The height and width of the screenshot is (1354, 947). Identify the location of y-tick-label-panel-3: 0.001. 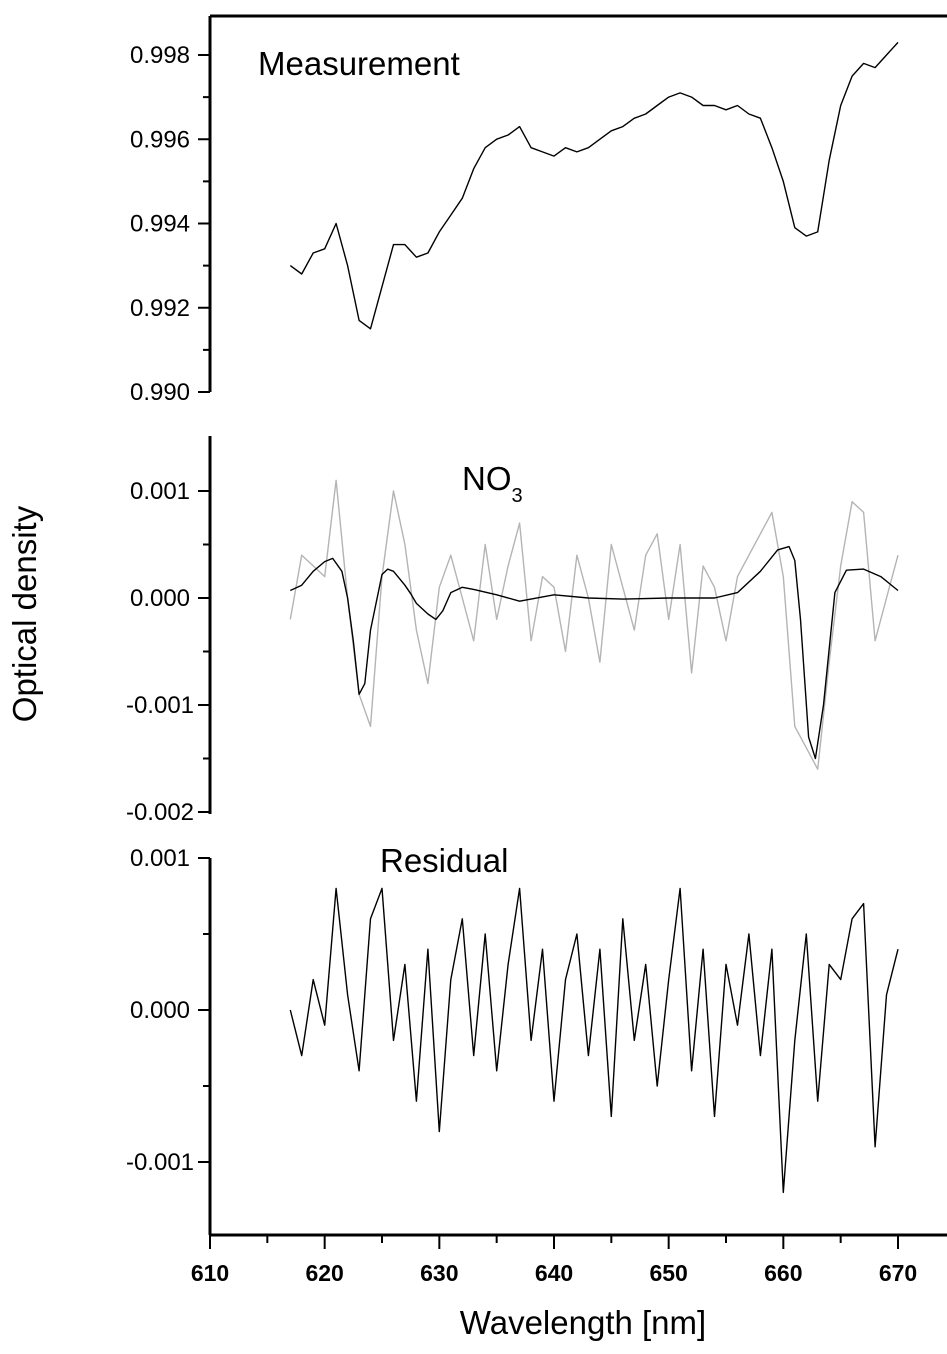
(160, 858).